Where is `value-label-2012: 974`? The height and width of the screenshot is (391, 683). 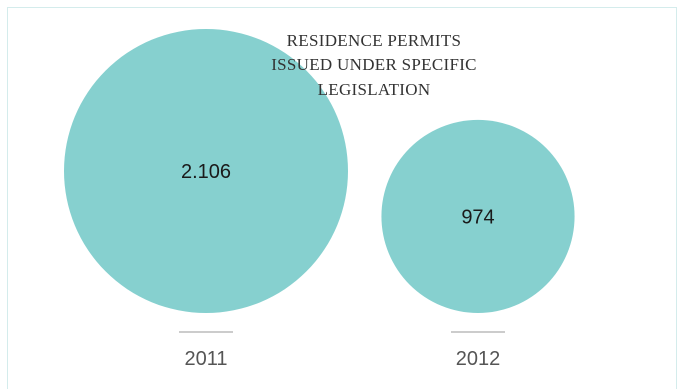
value-label-2012: 974 is located at coordinates (477, 217).